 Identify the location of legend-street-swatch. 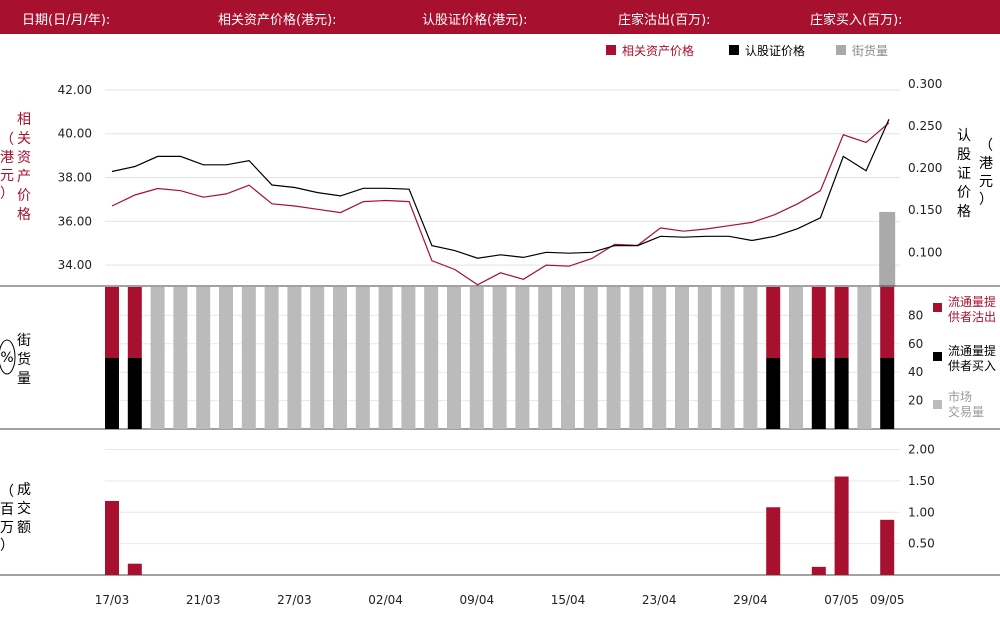
(841, 50).